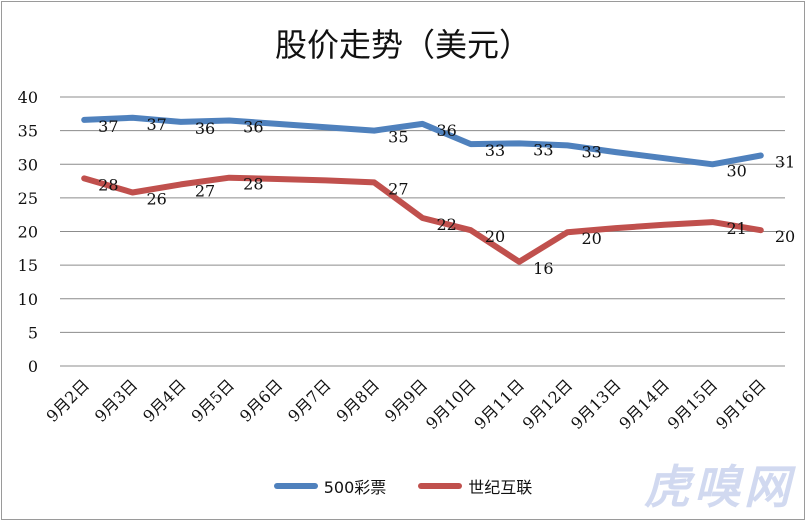 Image resolution: width=808 pixels, height=523 pixels. Describe the element at coordinates (68, 400) in the screenshot. I see `x-tick-label: 9月2日` at that location.